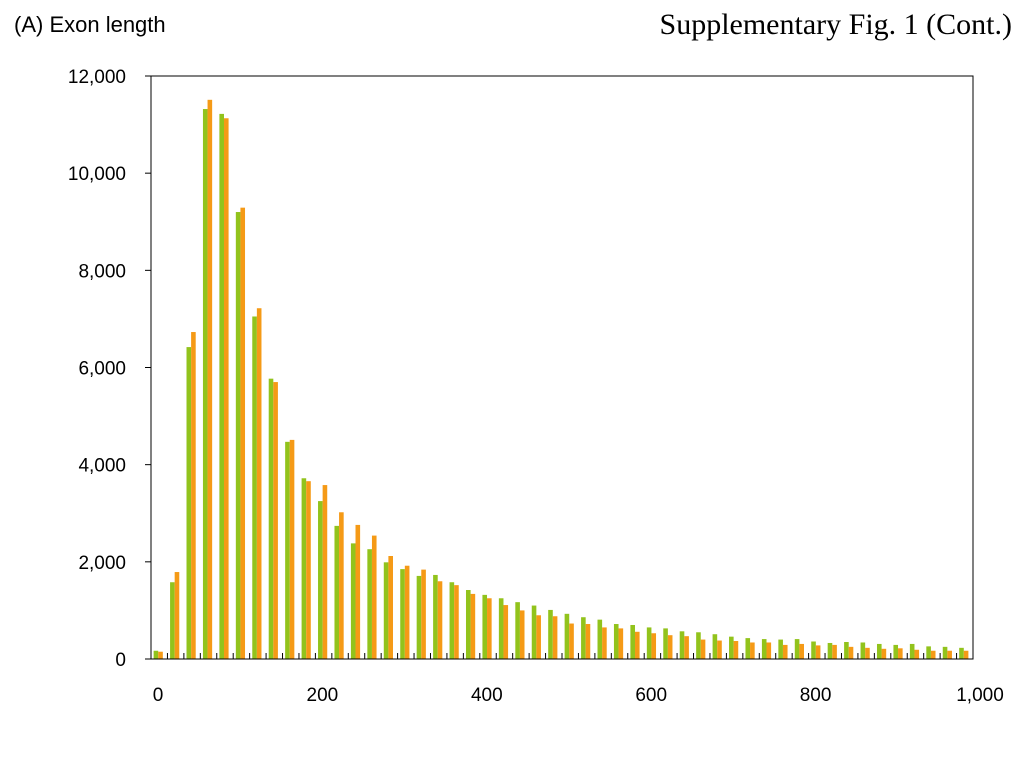 The height and width of the screenshot is (768, 1024). What do you see at coordinates (835, 24) in the screenshot?
I see `figure-title: Supplementary Fig. 1 (Cont.)` at bounding box center [835, 24].